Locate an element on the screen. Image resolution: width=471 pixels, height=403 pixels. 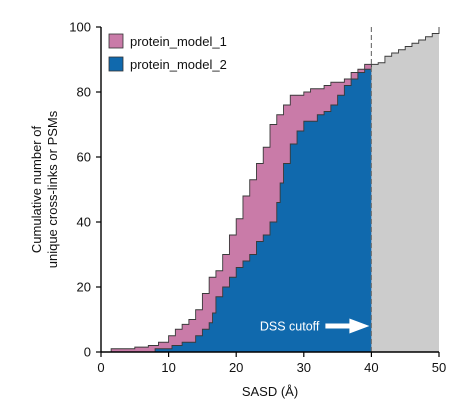
y-tick-label: 100 is located at coordinates (80, 27).